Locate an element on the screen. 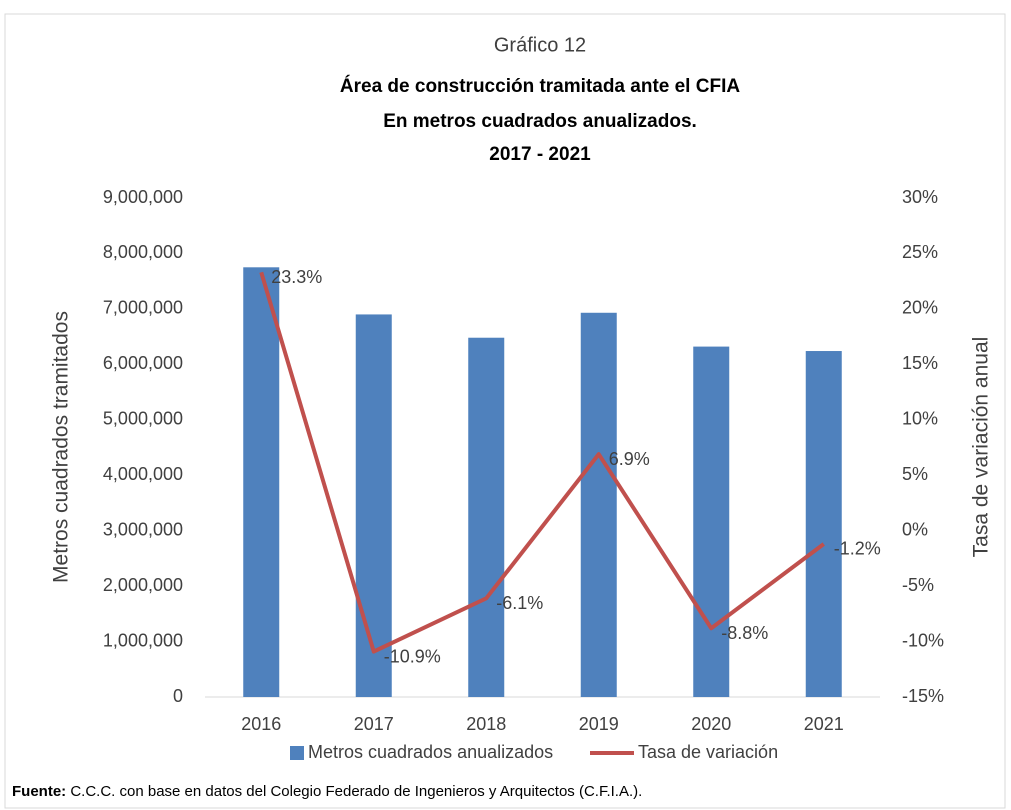  y-tick-label: 4,000,000 is located at coordinates (143, 474).